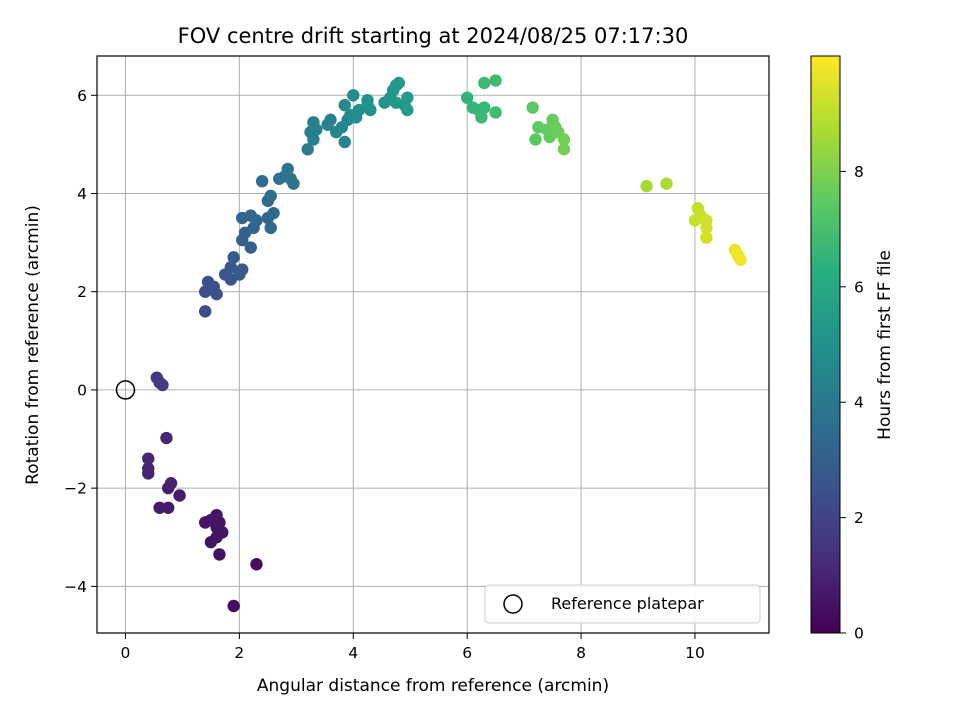 The width and height of the screenshot is (960, 720). I want to click on reference-point, so click(125, 390).